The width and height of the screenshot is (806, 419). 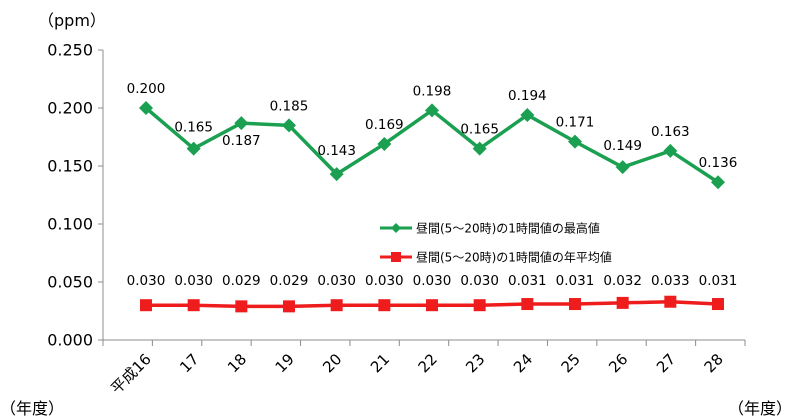 I want to click on x-tick-label: 17, so click(x=189, y=363).